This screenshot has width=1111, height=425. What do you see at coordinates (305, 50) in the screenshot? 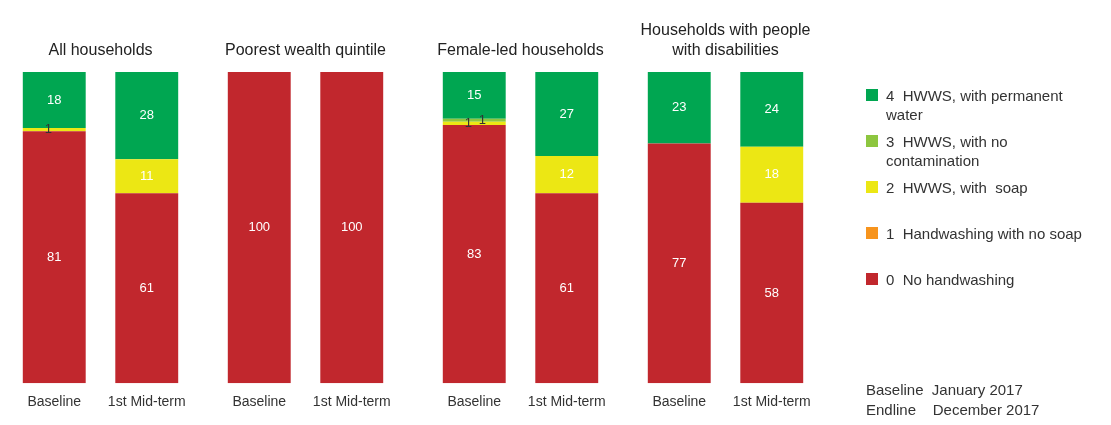
I see `chart-title: Poorest wealth quintile` at bounding box center [305, 50].